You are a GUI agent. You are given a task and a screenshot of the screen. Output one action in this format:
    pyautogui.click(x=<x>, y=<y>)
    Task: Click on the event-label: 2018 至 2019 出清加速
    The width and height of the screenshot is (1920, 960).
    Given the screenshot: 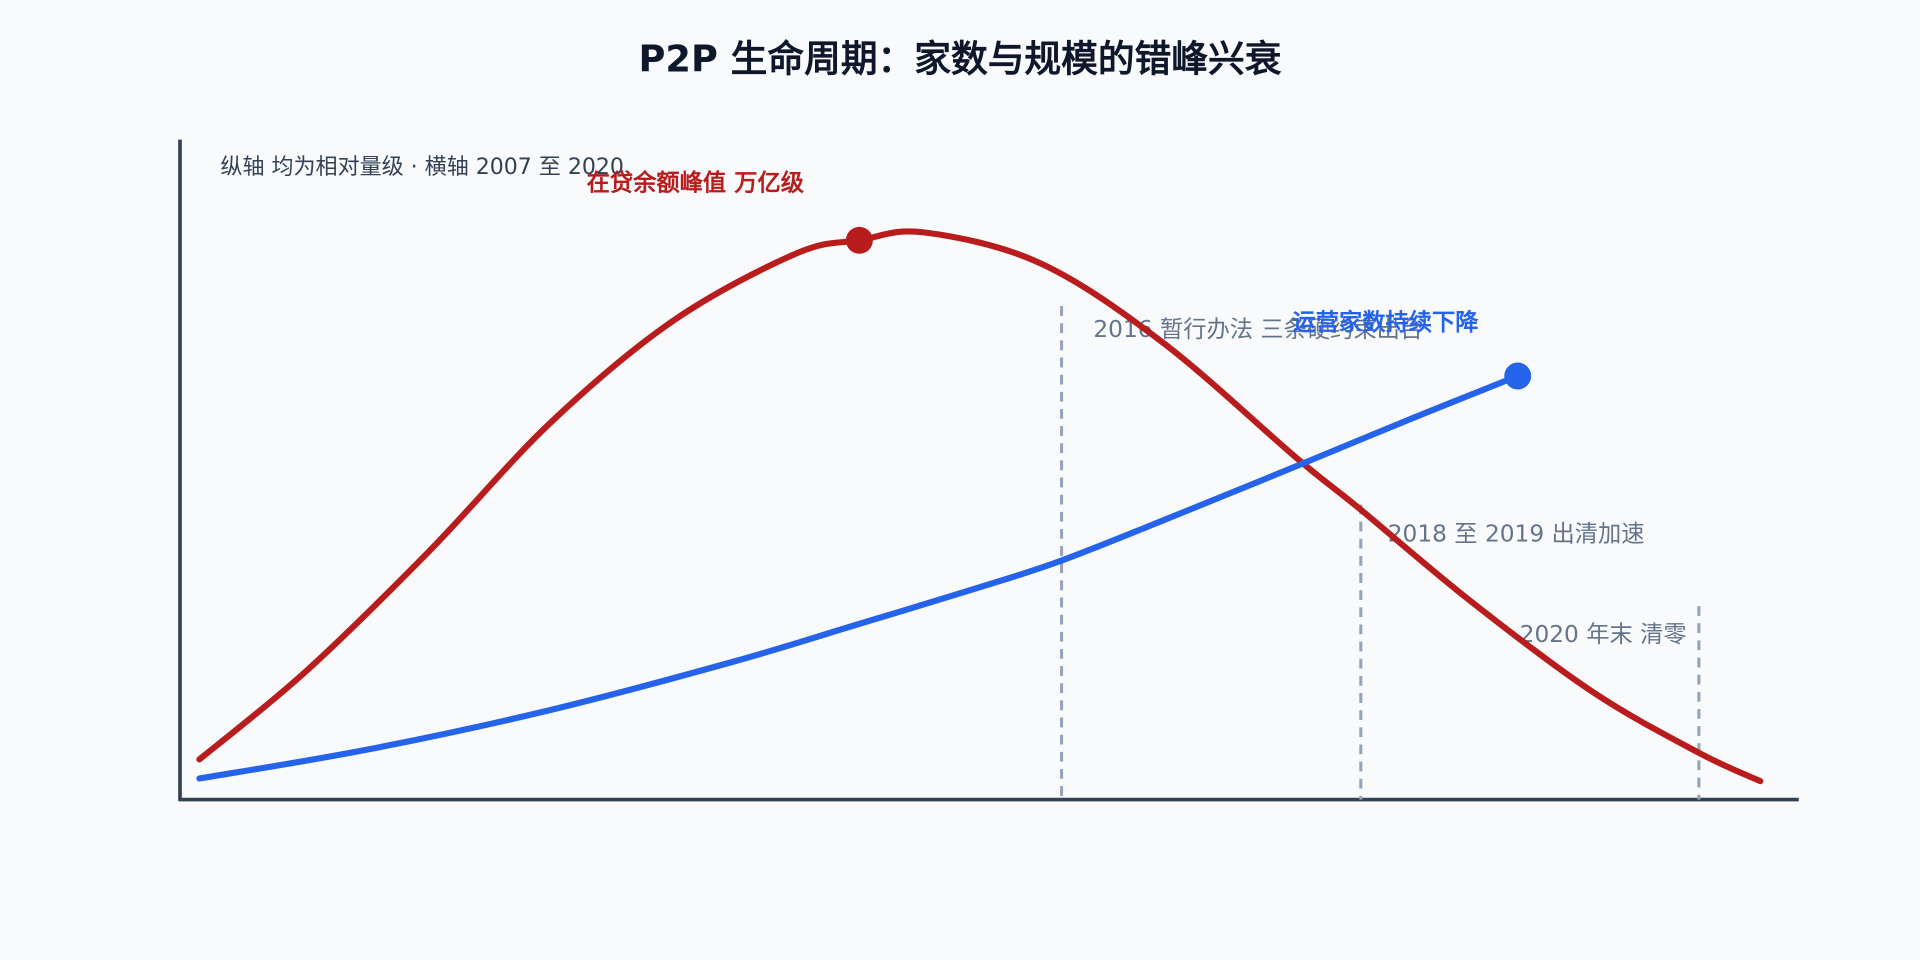 What is the action you would take?
    pyautogui.click(x=1516, y=534)
    